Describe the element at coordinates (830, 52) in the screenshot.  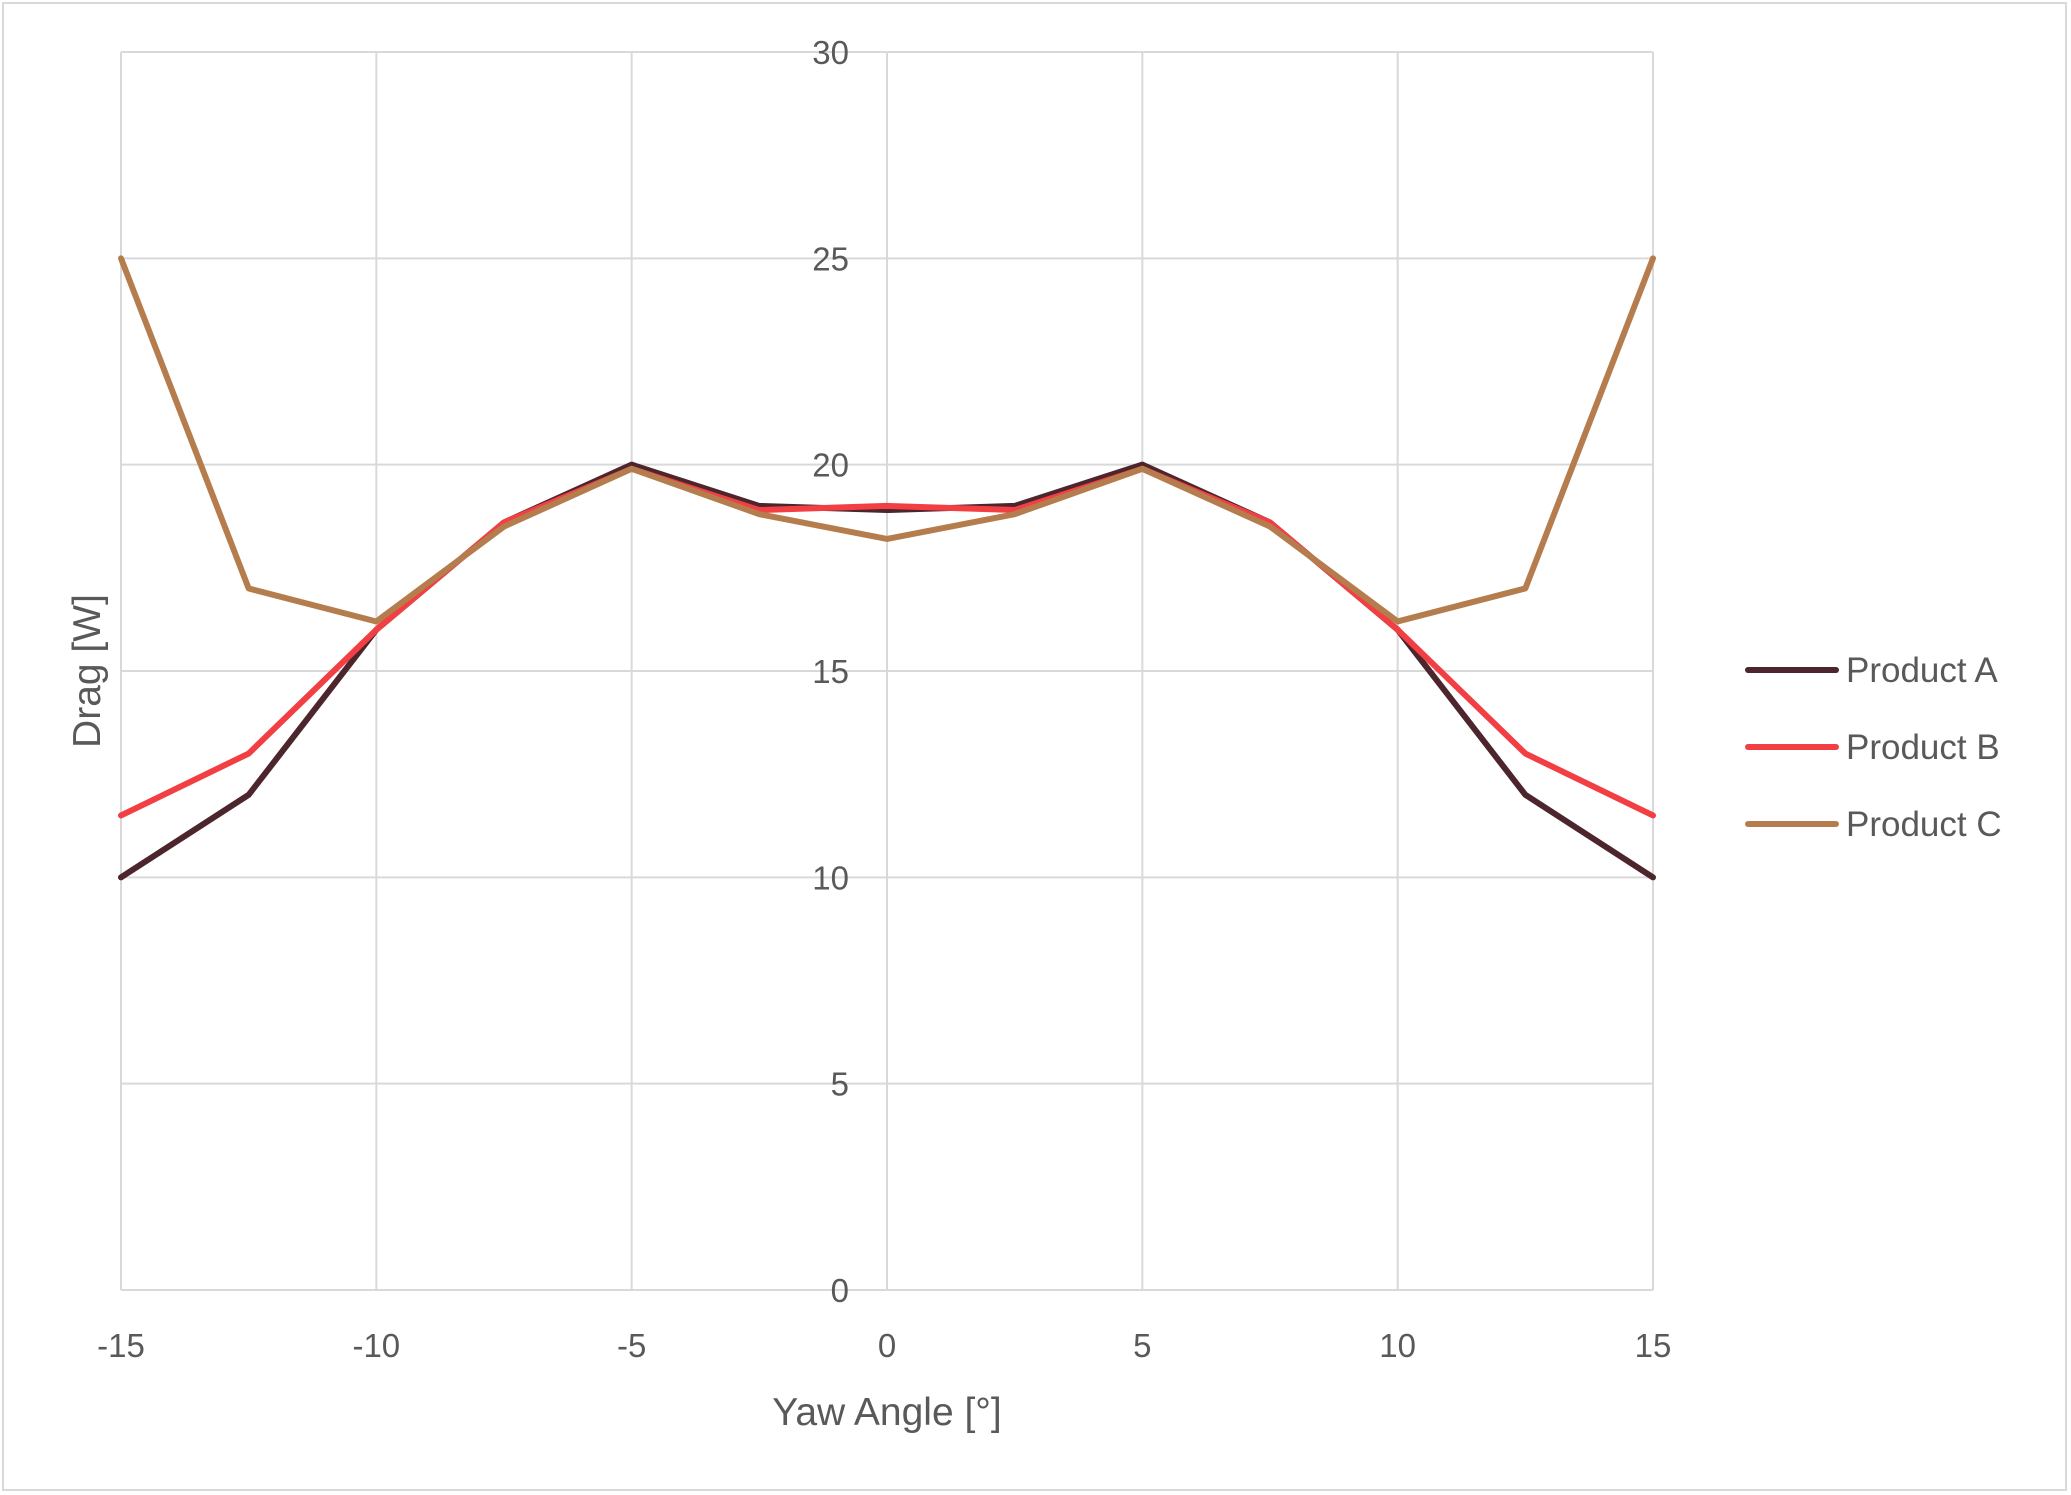
I see `y-tick-label: 30` at that location.